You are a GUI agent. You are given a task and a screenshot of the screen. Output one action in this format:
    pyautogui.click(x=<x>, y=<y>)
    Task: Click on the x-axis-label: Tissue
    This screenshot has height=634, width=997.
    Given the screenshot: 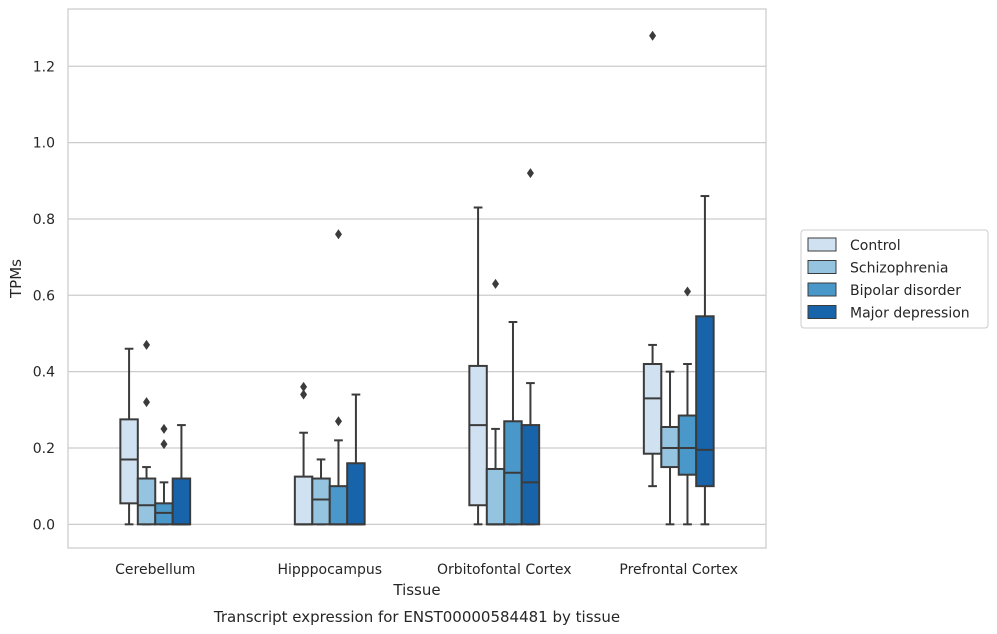 What is the action you would take?
    pyautogui.click(x=416, y=590)
    